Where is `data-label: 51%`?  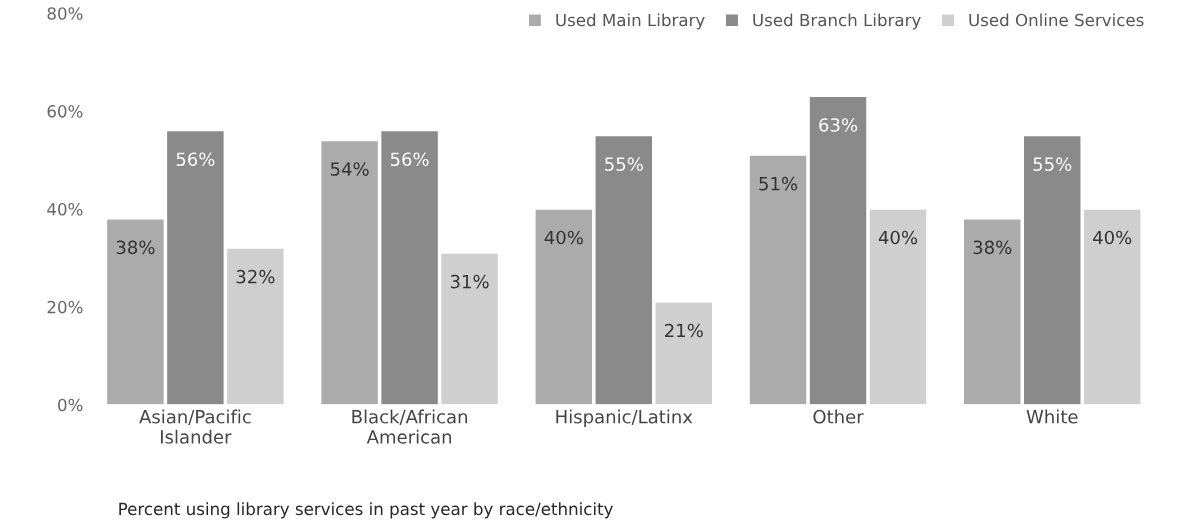
data-label: 51% is located at coordinates (778, 183).